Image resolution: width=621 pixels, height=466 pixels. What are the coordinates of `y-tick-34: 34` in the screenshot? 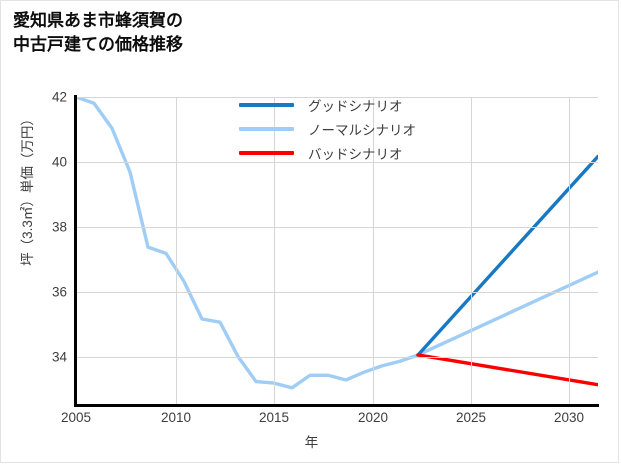 It's located at (59, 357).